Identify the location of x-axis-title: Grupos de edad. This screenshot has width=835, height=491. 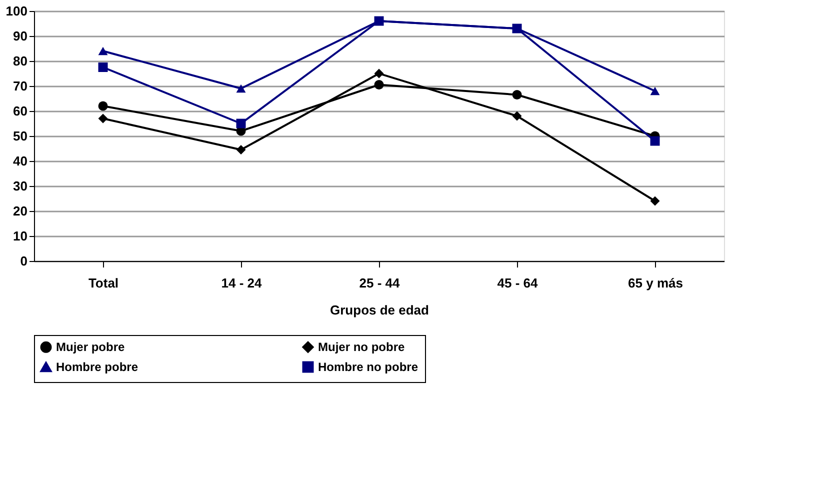
(380, 310).